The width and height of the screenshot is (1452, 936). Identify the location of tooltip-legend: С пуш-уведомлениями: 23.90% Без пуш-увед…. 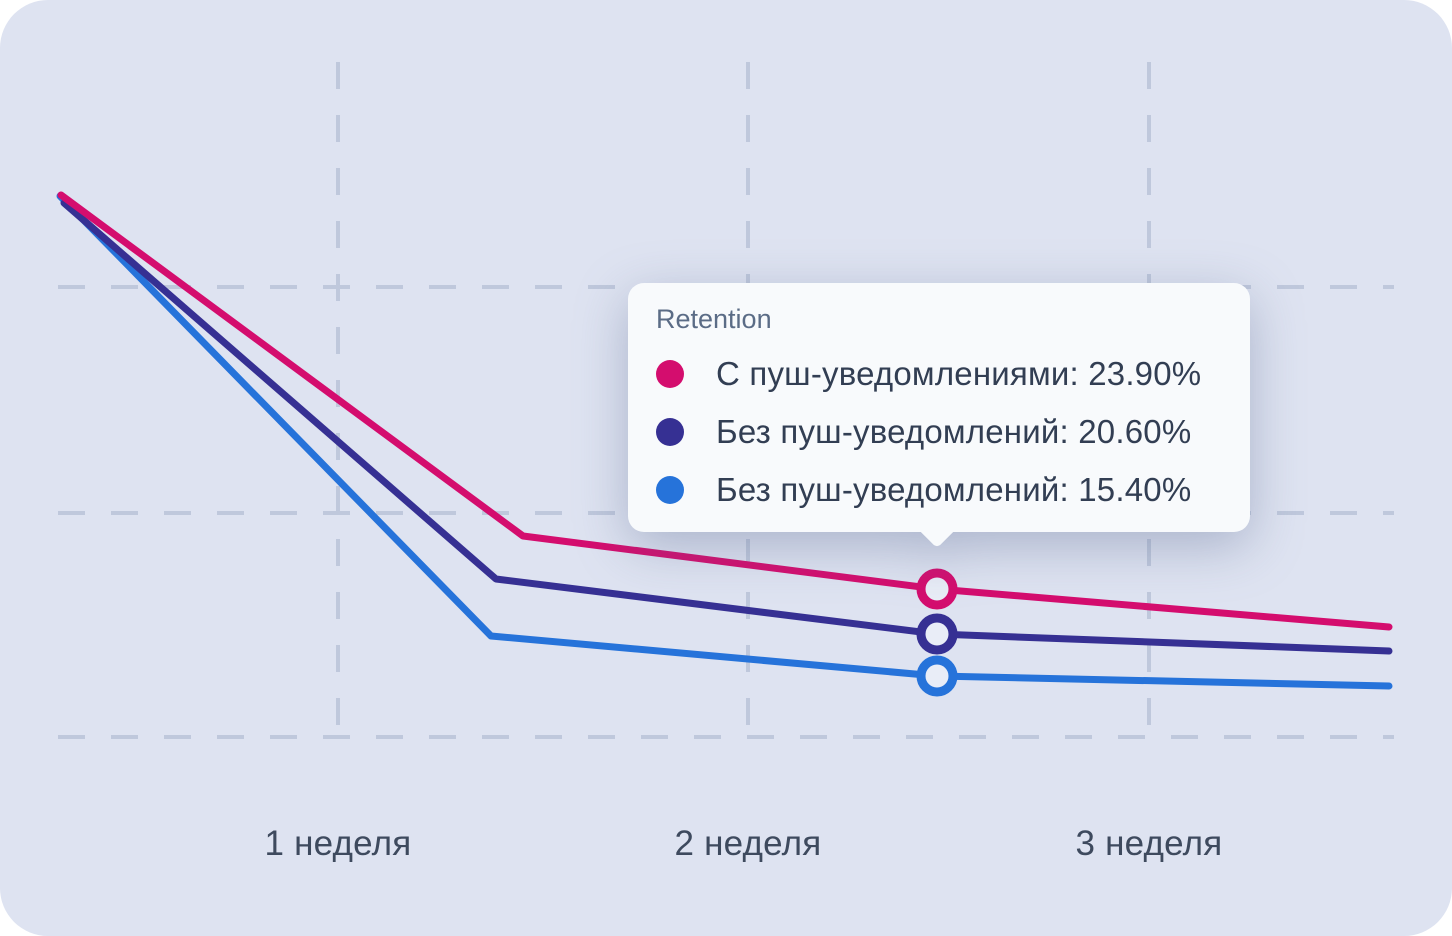
(939, 432).